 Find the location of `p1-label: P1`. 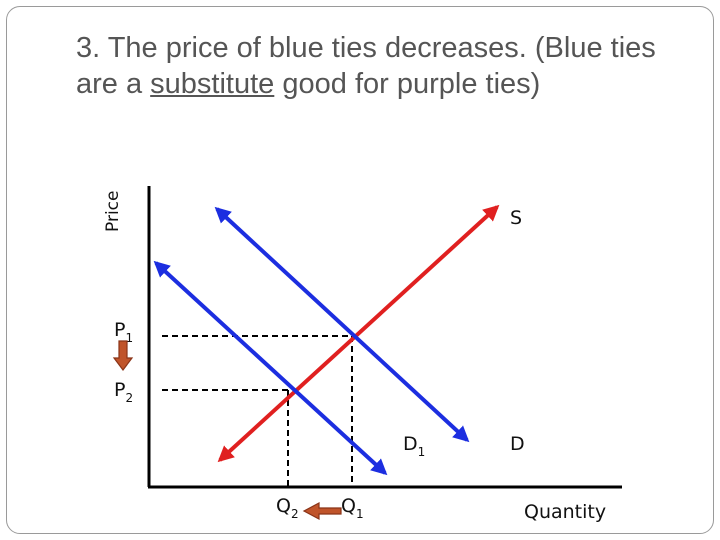

p1-label: P1 is located at coordinates (123, 332).